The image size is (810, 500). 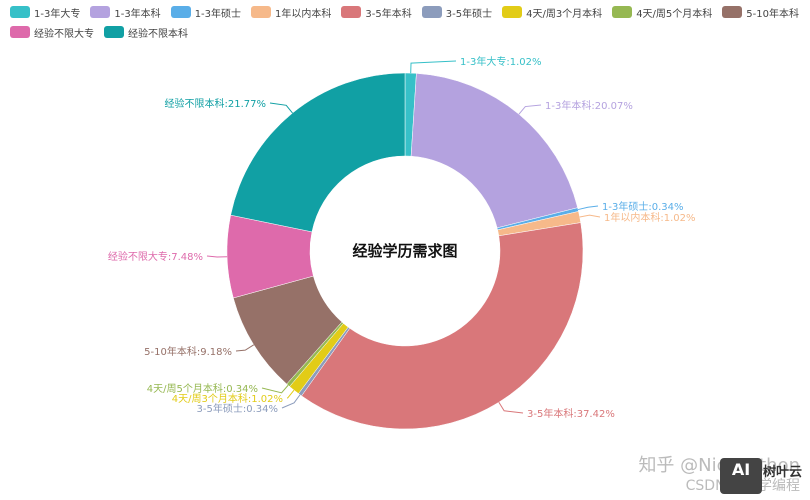 I want to click on legend-item: 1-3年硕士, so click(x=206, y=12).